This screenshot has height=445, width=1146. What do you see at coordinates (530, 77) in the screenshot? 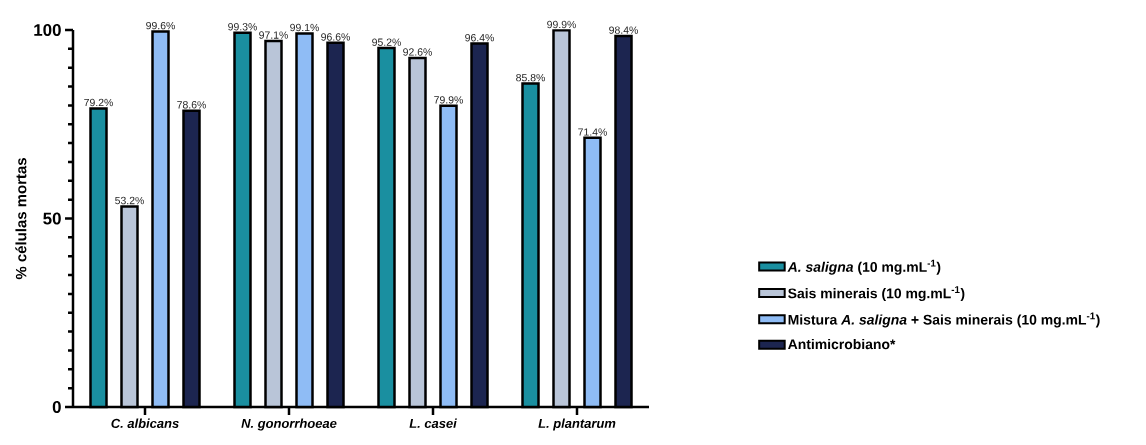
I see `data-label: 85.8%` at bounding box center [530, 77].